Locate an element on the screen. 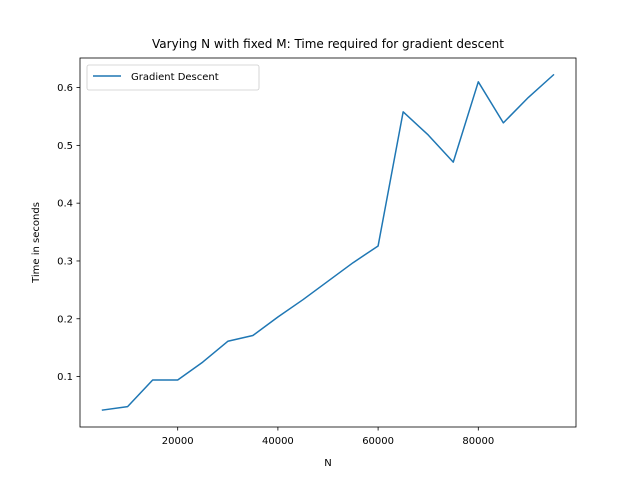 The height and width of the screenshot is (480, 640). y-tick-label: 0.6 is located at coordinates (65, 88).